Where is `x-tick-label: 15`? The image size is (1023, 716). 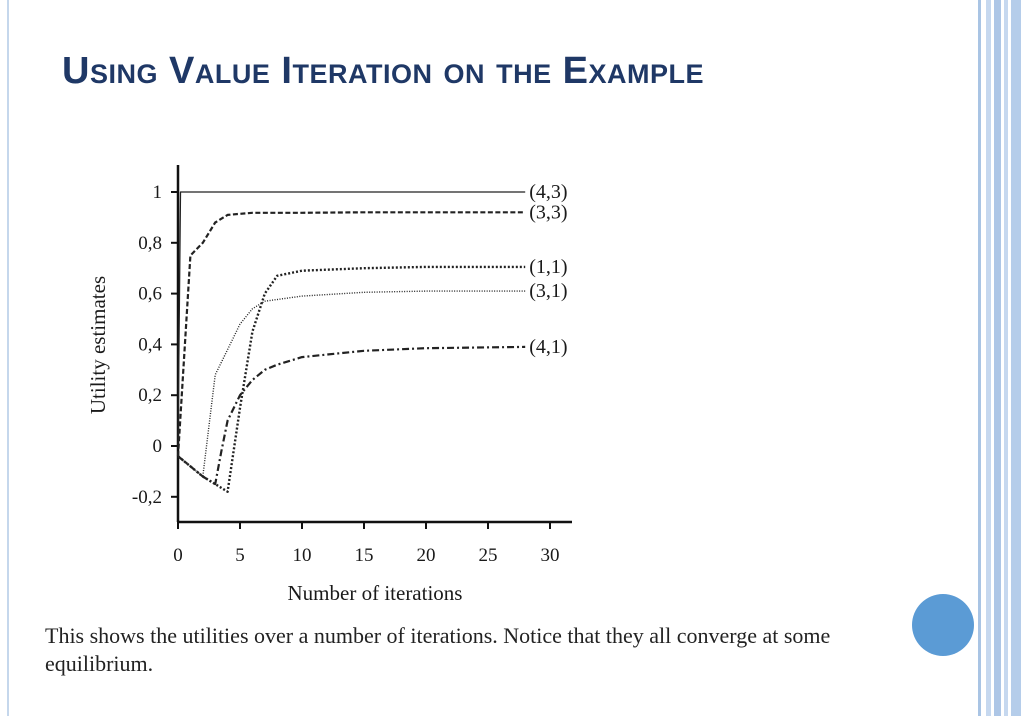 x-tick-label: 15 is located at coordinates (364, 555).